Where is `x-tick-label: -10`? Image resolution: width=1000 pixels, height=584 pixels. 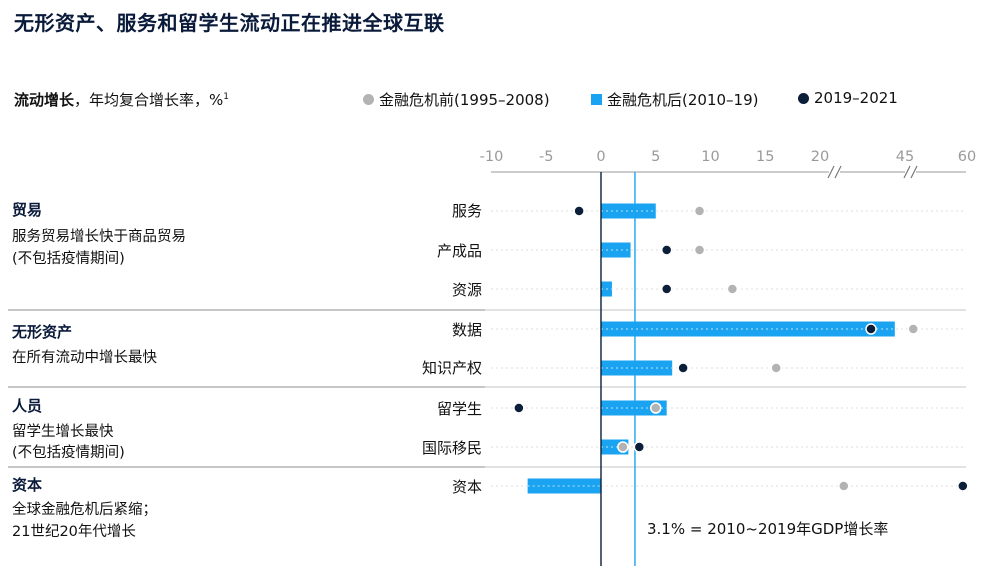
x-tick-label: -10 is located at coordinates (492, 157).